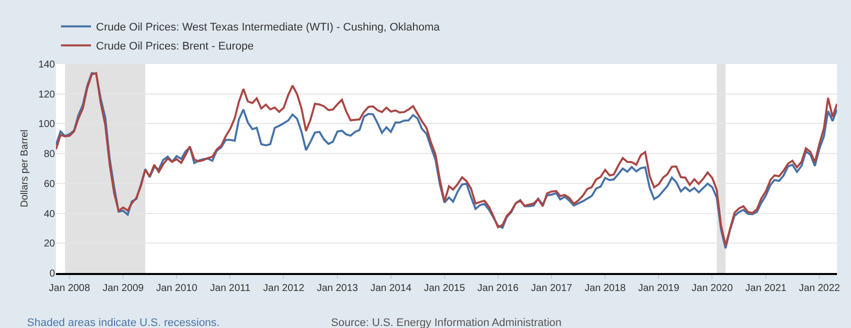  Describe the element at coordinates (391, 288) in the screenshot. I see `x-tick-label: Jan 2014` at that location.